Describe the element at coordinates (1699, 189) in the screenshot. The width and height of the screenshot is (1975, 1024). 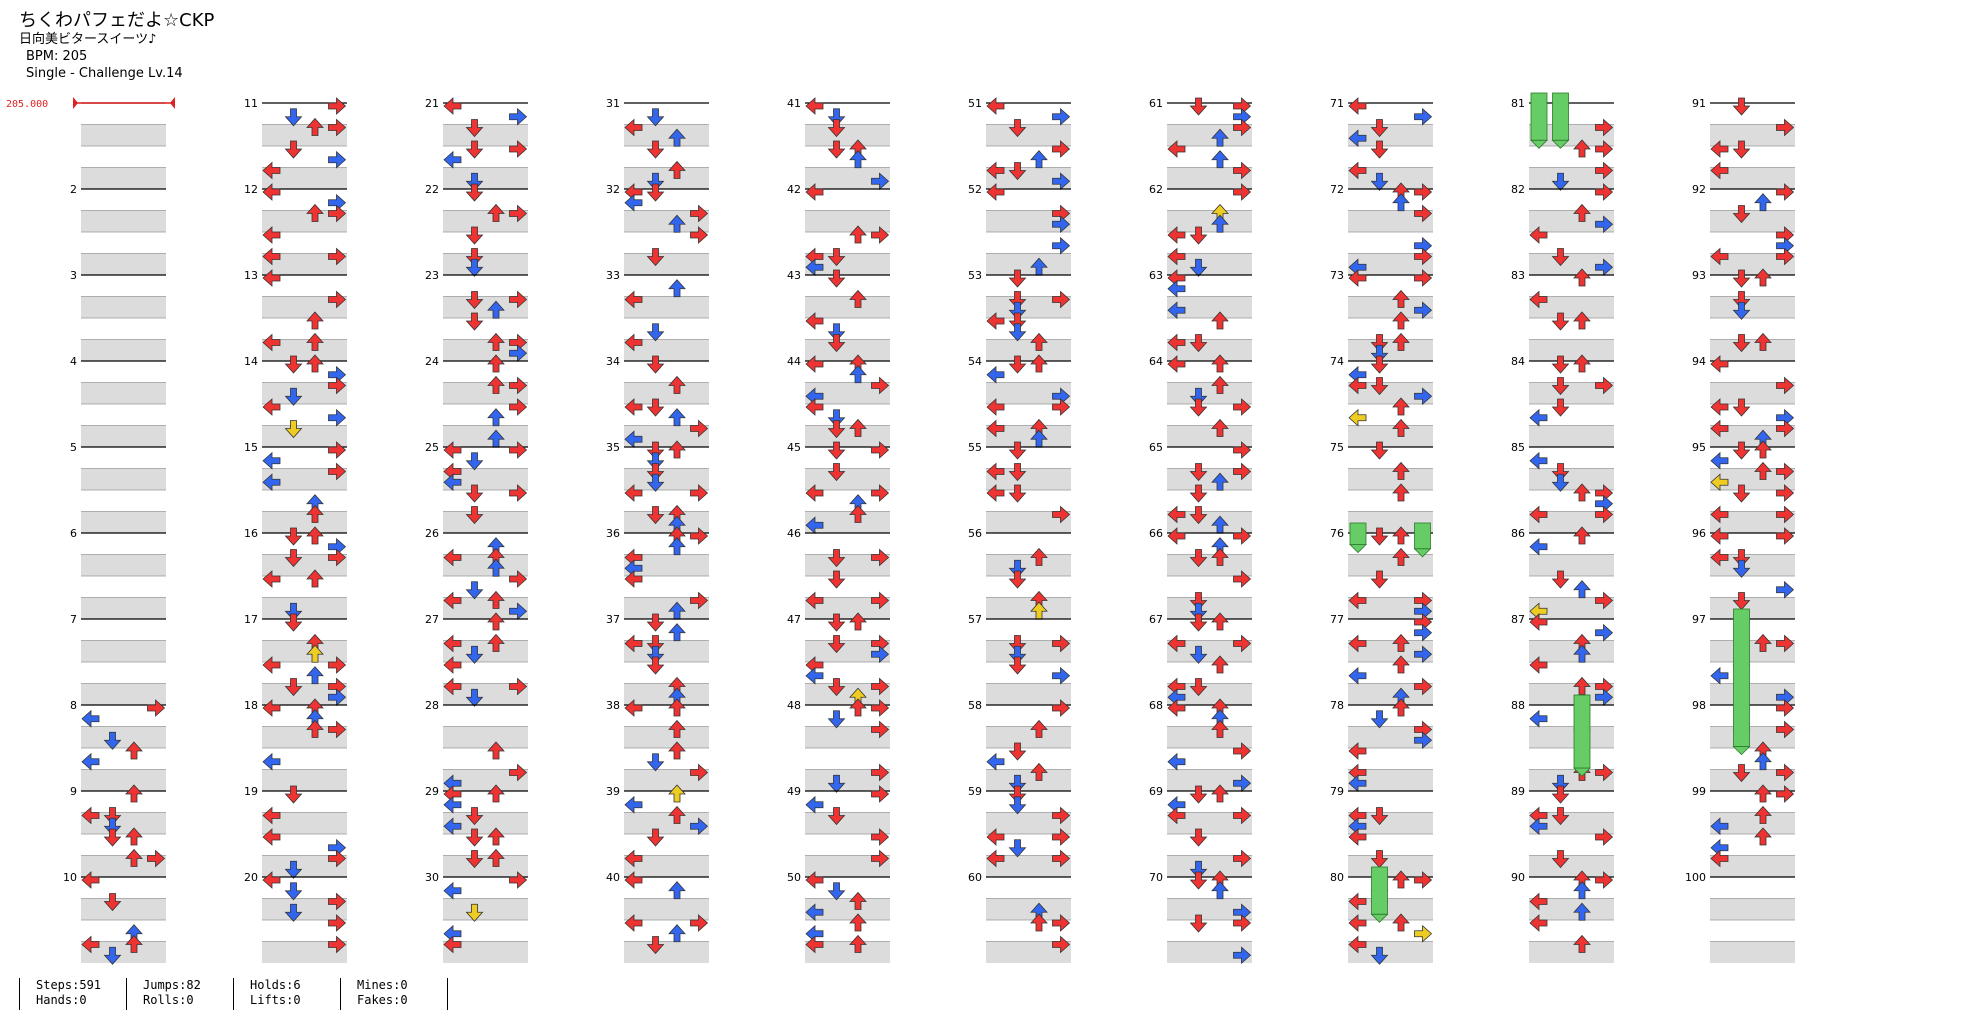
I see `measure-number: 92` at that location.